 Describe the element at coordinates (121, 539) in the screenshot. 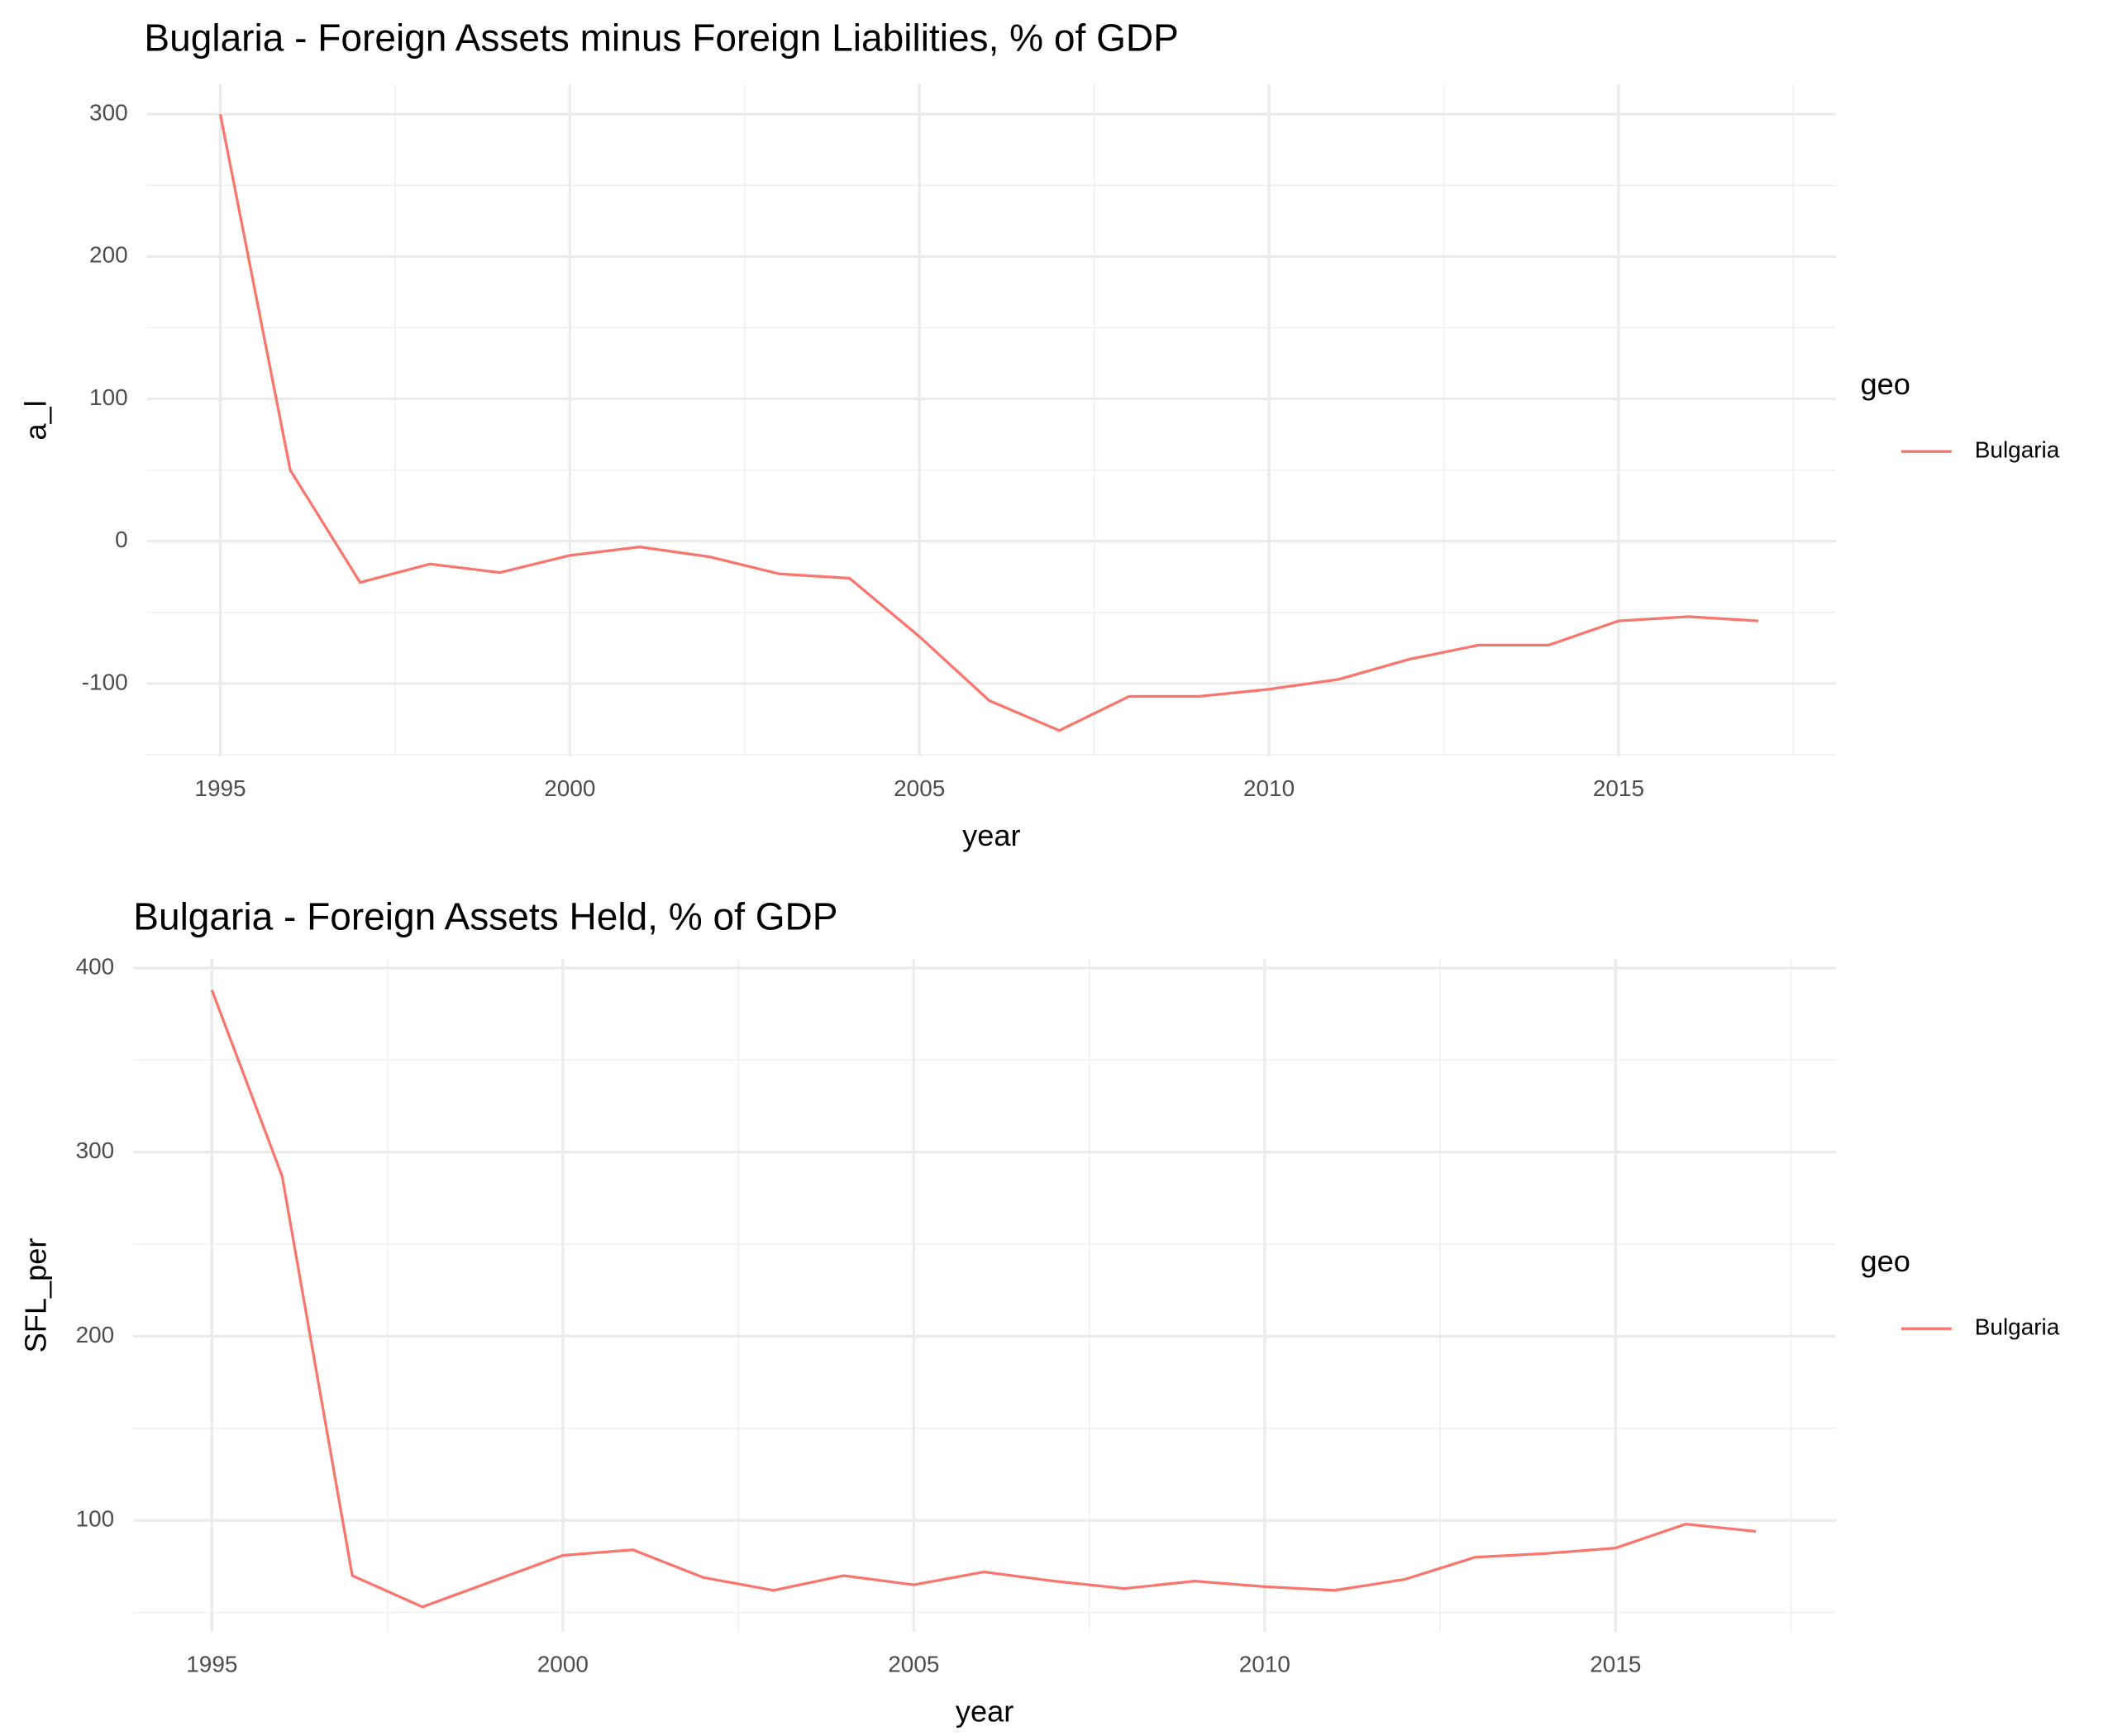

I see `y-tick-label: 0` at that location.